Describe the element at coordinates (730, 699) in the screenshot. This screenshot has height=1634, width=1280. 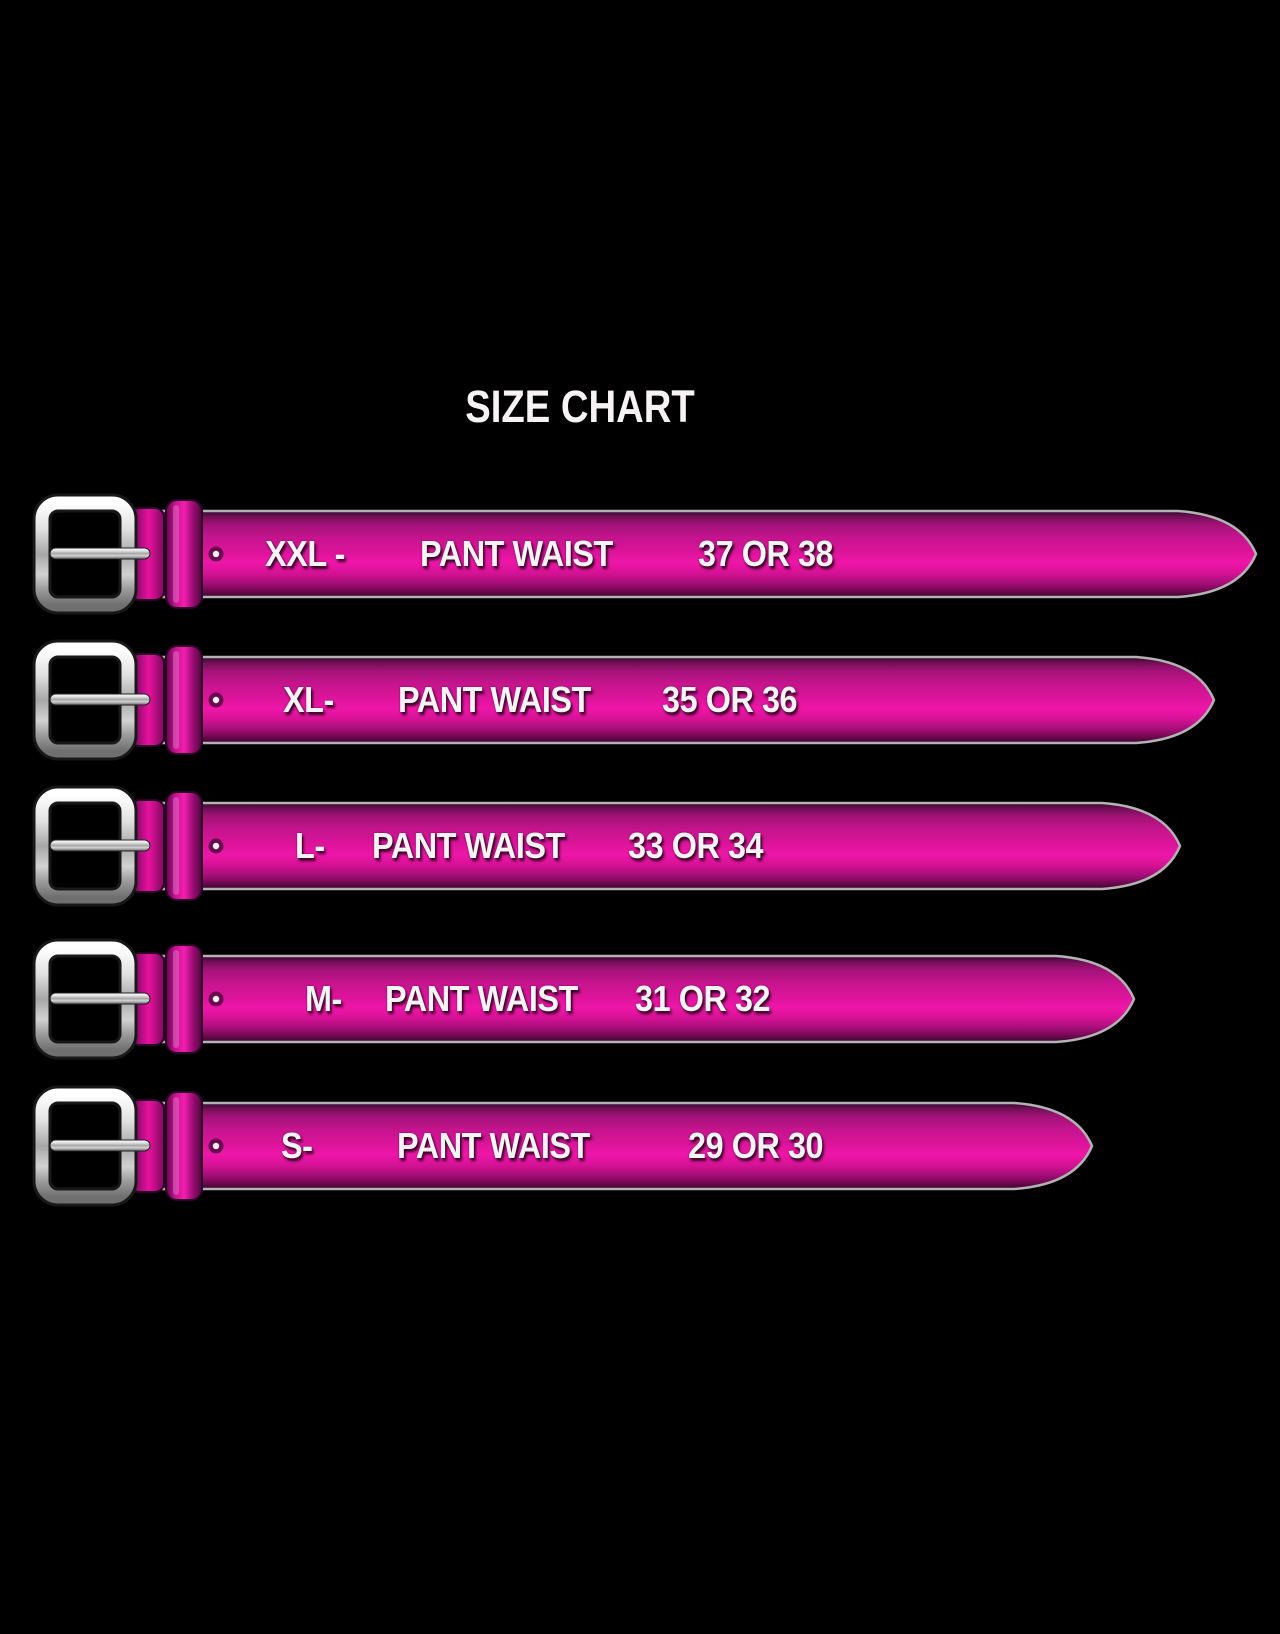
I see `belt-waist-range: 35 OR 36` at that location.